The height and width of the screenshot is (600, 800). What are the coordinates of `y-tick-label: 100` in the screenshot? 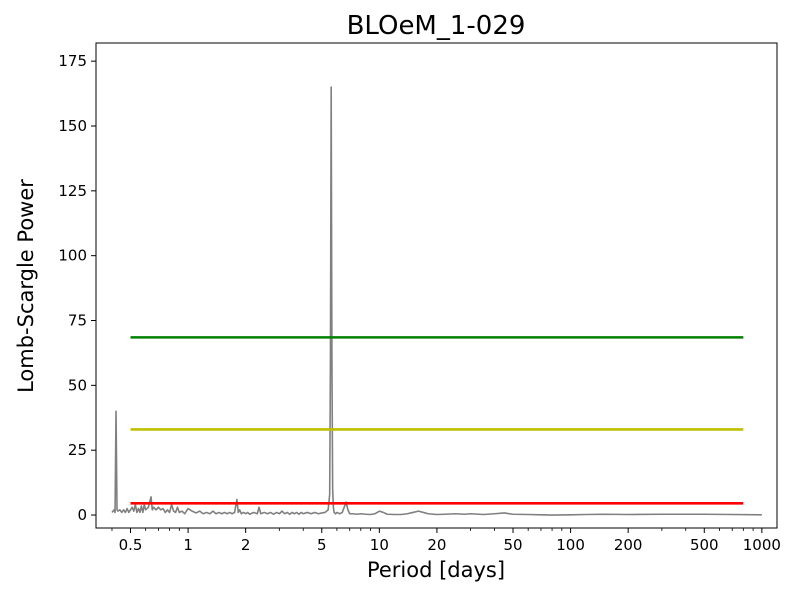 It's located at (72, 256).